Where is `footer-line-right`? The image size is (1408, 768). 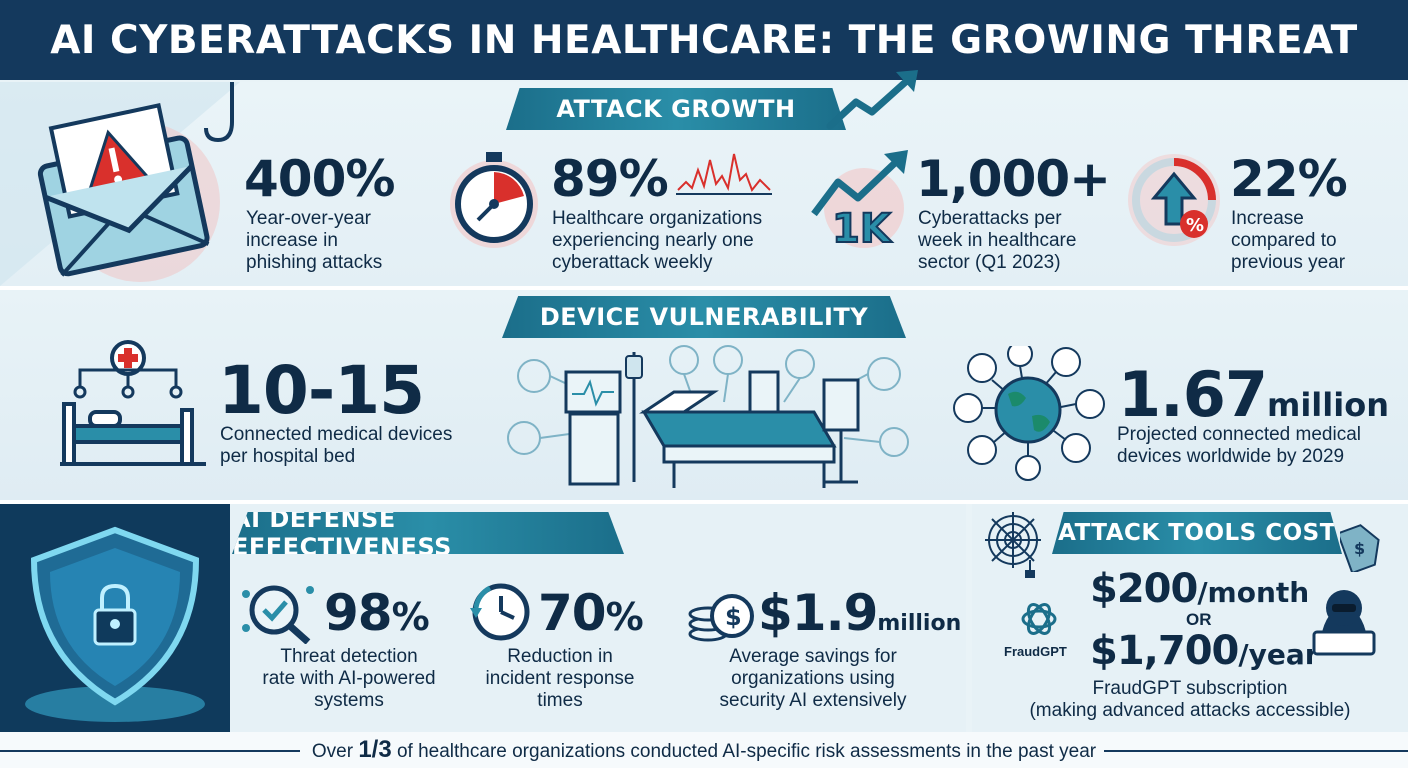
footer-line-right is located at coordinates (1244, 751).